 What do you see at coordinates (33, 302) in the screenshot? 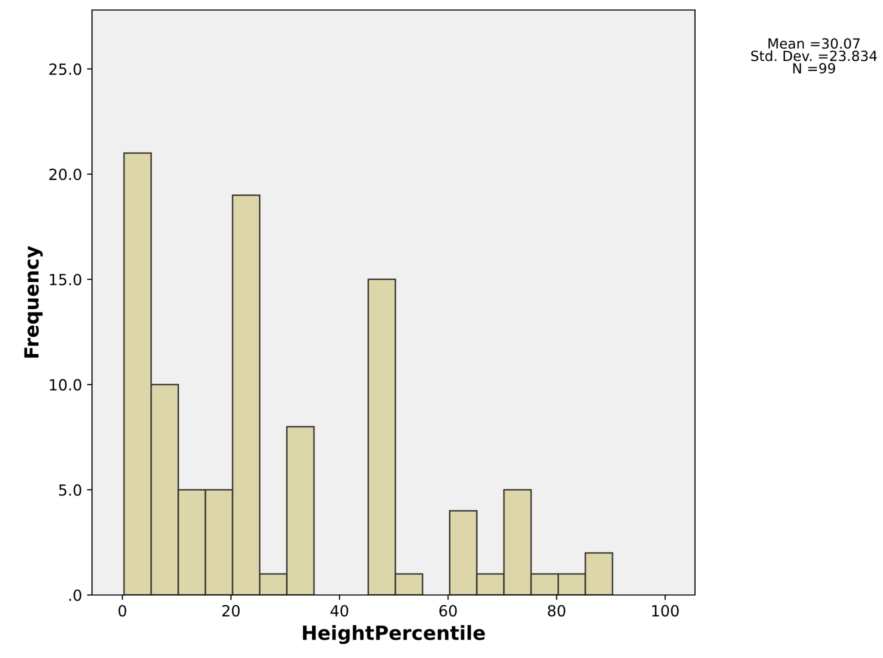
I see `y-axis-title: Frequency` at bounding box center [33, 302].